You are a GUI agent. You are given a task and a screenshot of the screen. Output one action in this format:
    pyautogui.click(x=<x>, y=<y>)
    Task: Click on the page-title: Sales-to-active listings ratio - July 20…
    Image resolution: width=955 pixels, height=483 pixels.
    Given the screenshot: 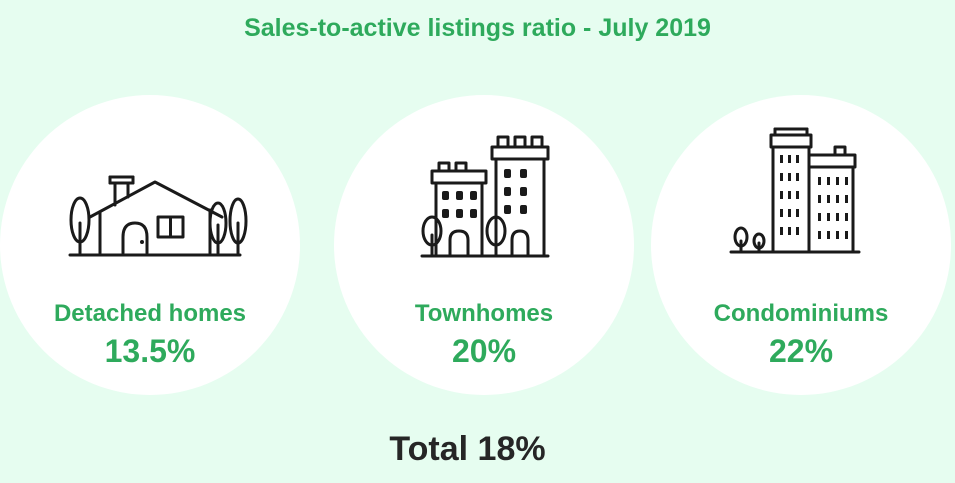 What is the action you would take?
    pyautogui.click(x=477, y=28)
    